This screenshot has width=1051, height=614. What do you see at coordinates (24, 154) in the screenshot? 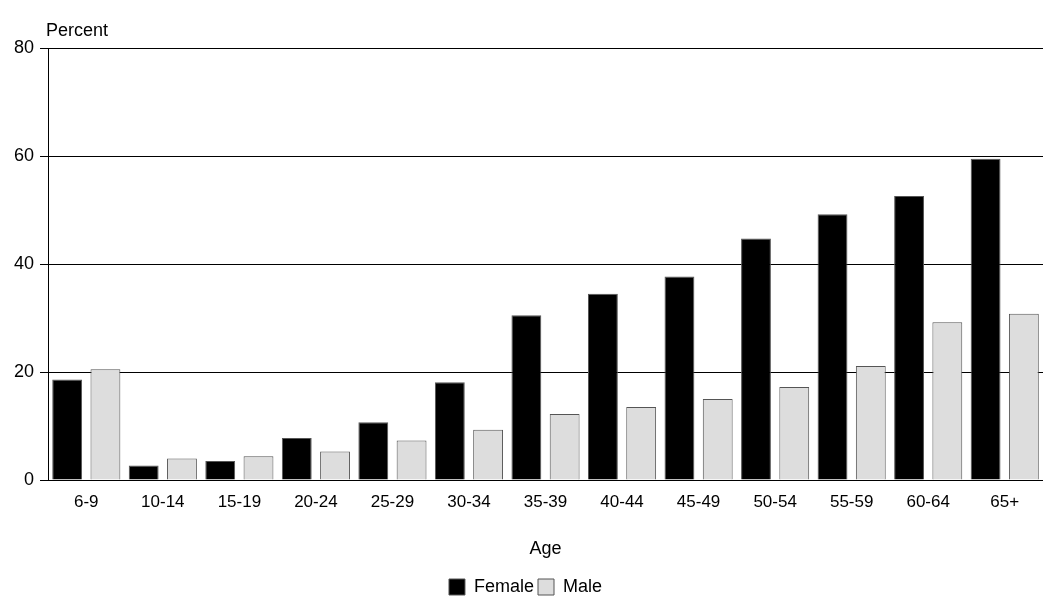
I see `y-tick-label: 60` at bounding box center [24, 154].